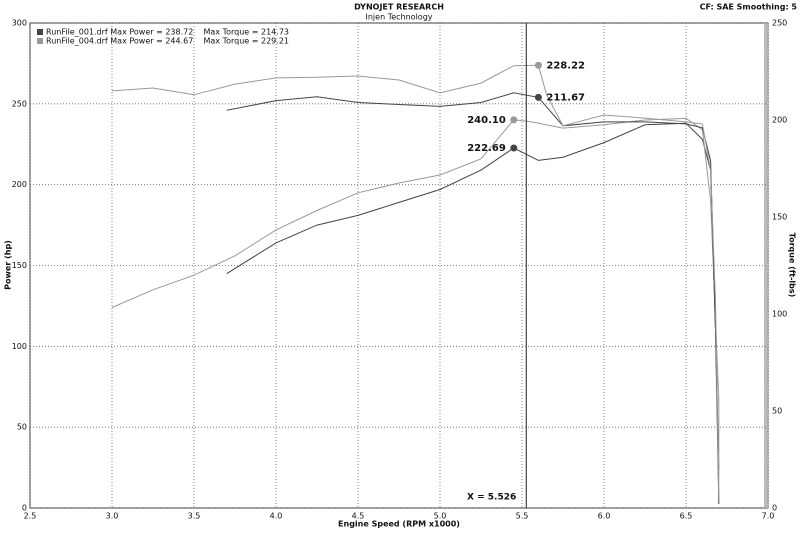 The height and width of the screenshot is (533, 800). I want to click on chart-subtitle: Injen Technology, so click(399, 17).